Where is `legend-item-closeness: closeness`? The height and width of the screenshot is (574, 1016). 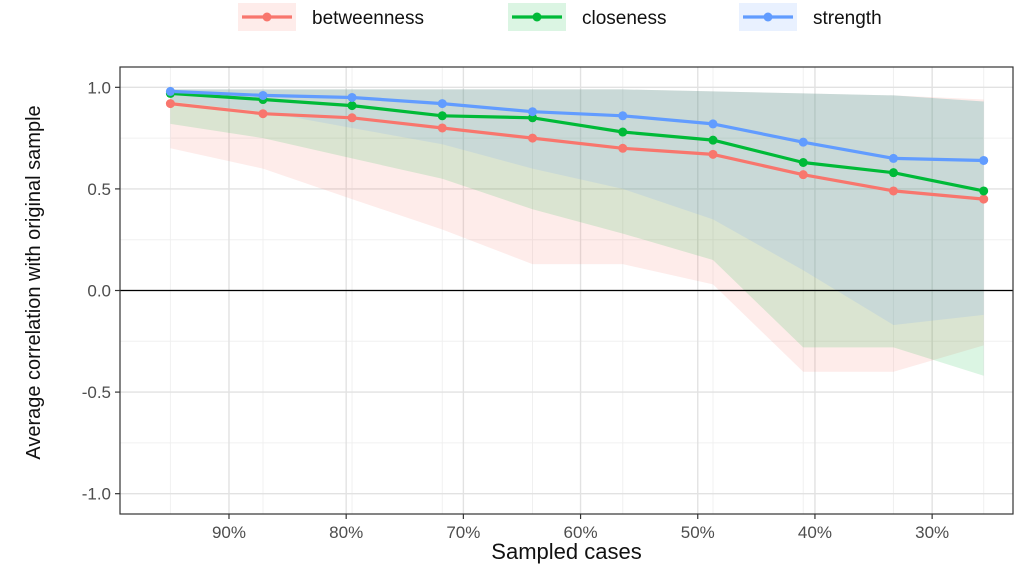
legend-item-closeness: closeness is located at coordinates (587, 17).